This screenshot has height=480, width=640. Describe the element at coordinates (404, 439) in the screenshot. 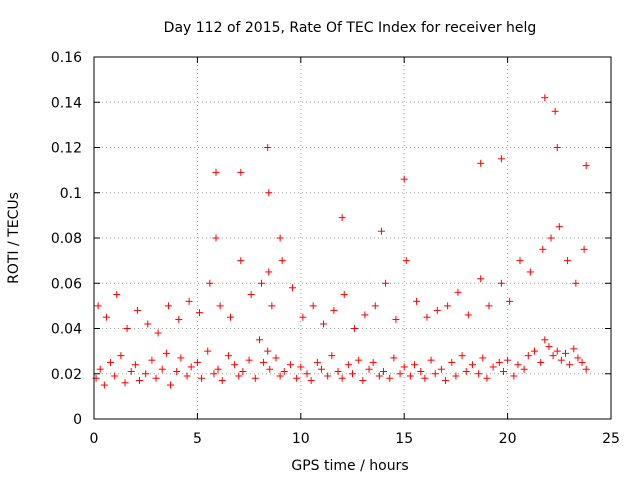

I see `x-tick-label: 15` at that location.